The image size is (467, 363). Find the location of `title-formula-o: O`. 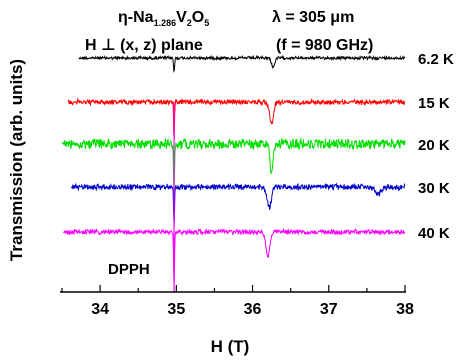

title-formula-o: O is located at coordinates (198, 17).